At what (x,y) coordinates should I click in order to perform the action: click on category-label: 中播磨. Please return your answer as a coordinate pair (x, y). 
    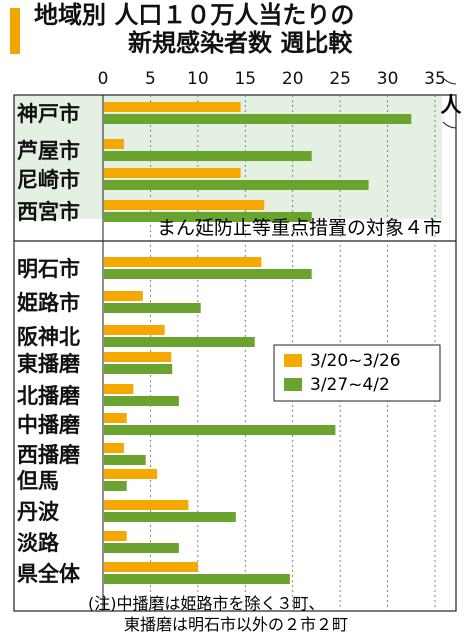
    Looking at the image, I should click on (48, 425).